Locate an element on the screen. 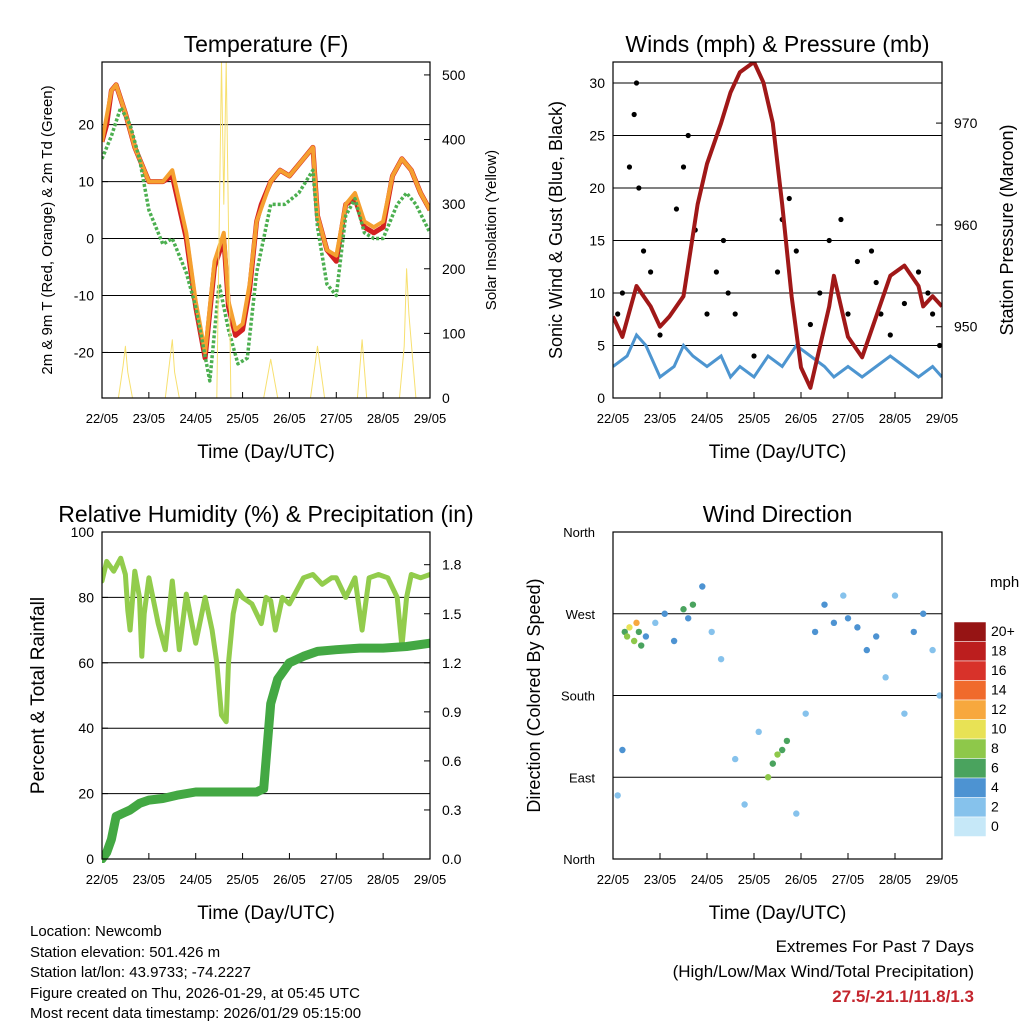  humidity-ytick-label: 20 is located at coordinates (86, 794).